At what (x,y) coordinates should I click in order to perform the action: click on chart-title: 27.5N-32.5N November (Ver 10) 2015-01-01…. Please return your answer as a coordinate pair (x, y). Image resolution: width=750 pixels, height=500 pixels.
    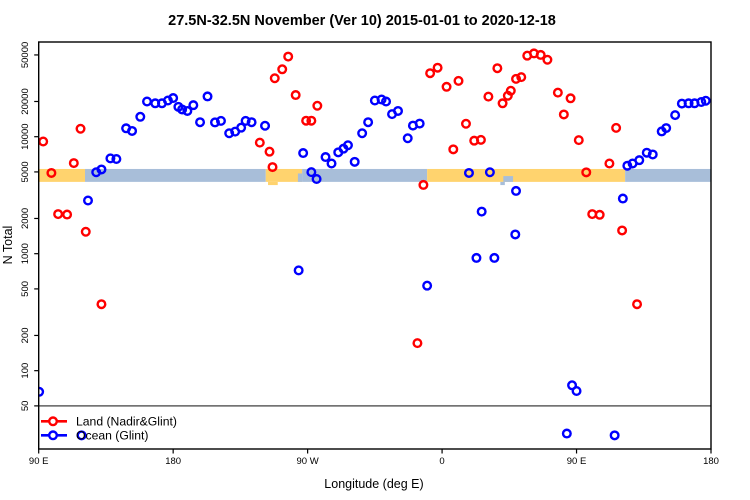
    Looking at the image, I should click on (362, 21).